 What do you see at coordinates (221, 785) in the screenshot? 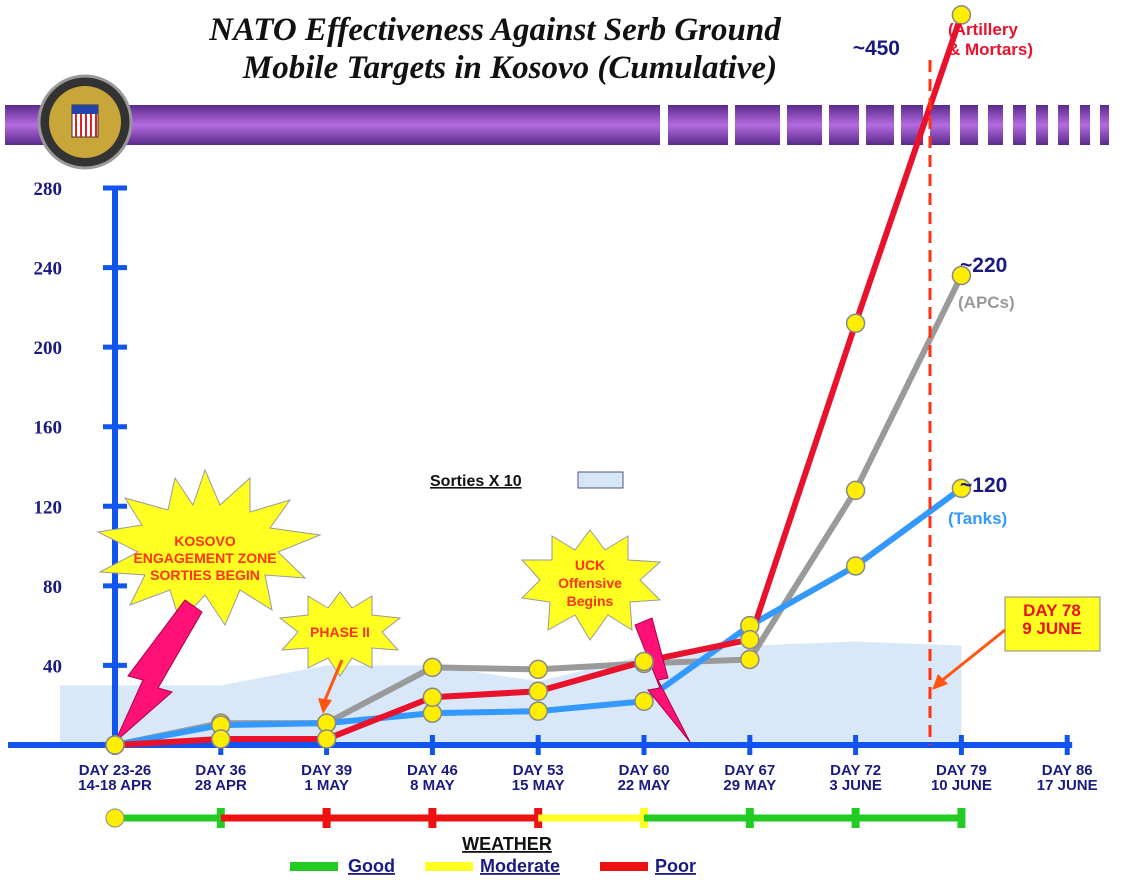
I see `x-tick-label: 28 APR` at bounding box center [221, 785].